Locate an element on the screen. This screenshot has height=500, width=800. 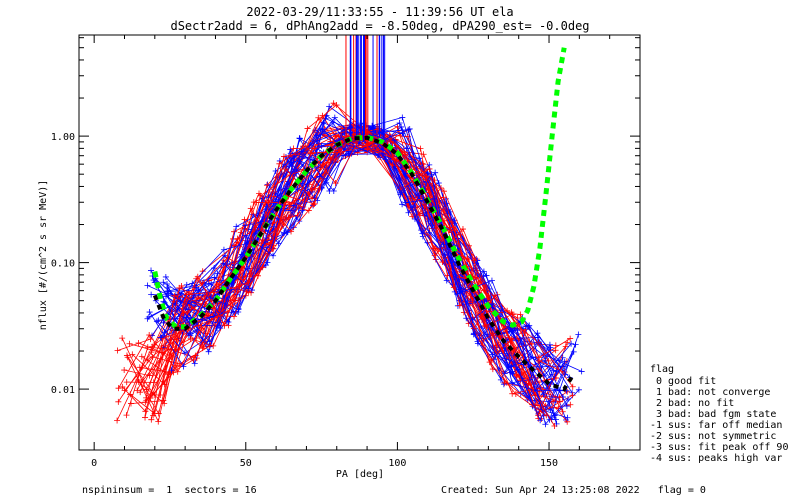
legend-entry: 2 bad: no fit is located at coordinates (692, 403).